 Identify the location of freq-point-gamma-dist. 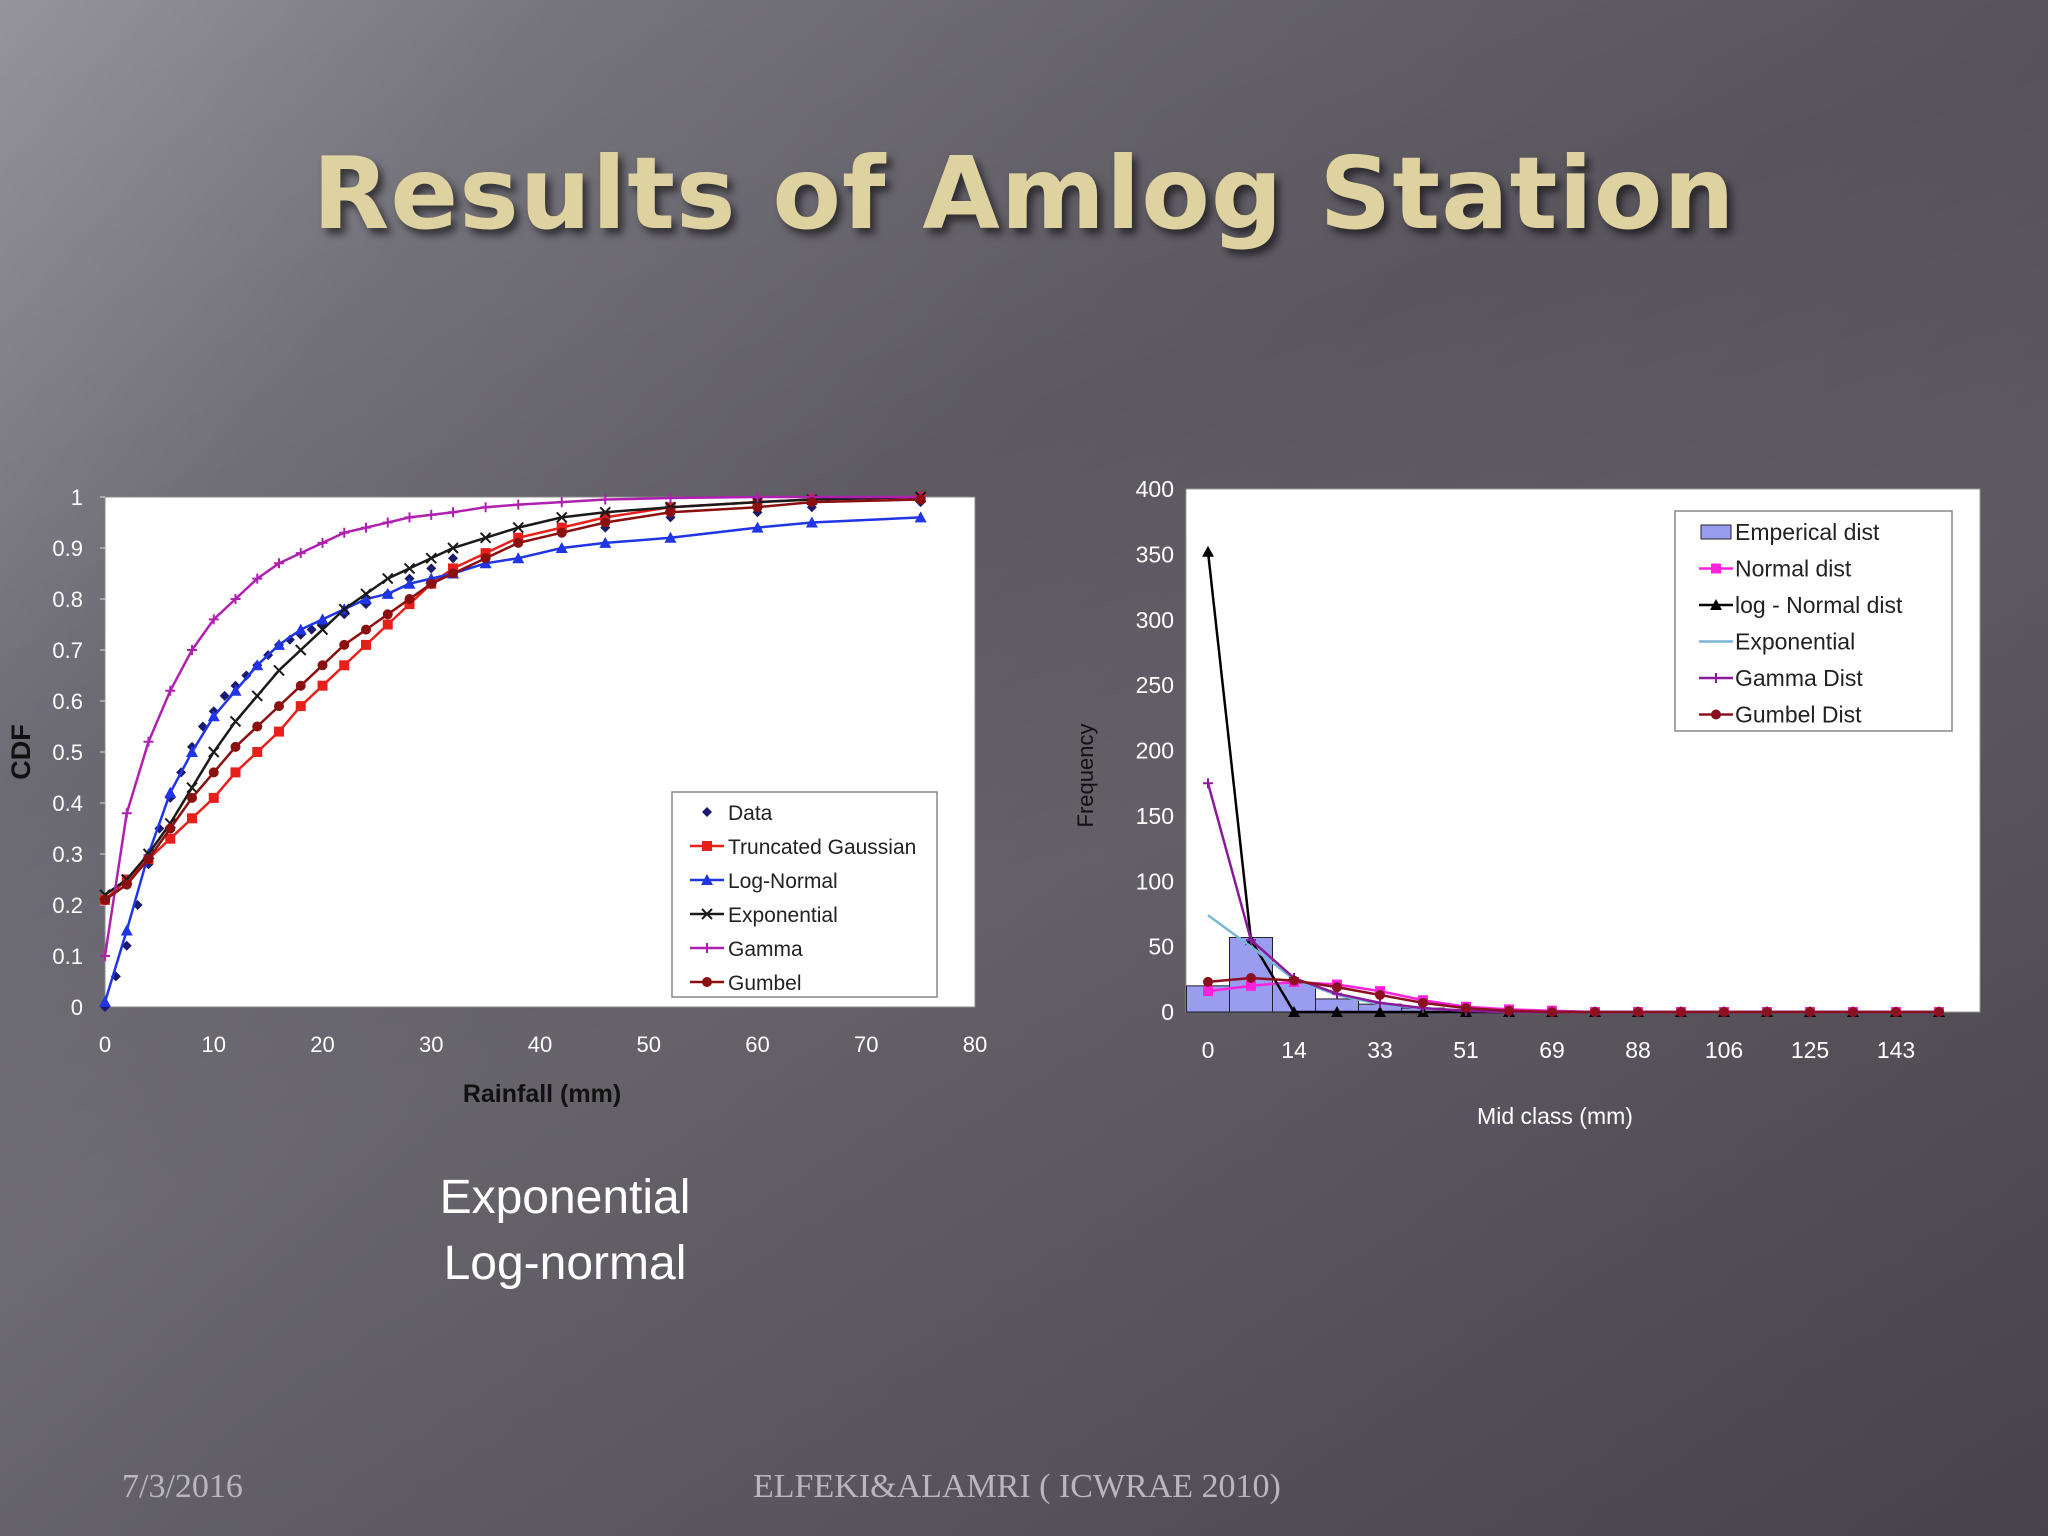
(1251, 940).